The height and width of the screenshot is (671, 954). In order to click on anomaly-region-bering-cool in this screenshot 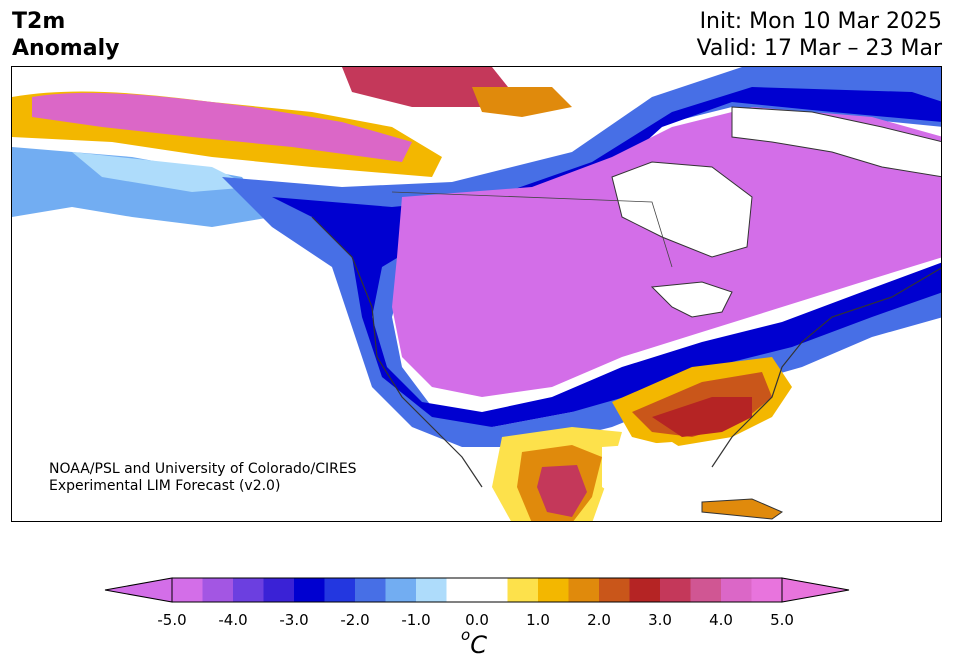, I will do `click(142, 187)`.